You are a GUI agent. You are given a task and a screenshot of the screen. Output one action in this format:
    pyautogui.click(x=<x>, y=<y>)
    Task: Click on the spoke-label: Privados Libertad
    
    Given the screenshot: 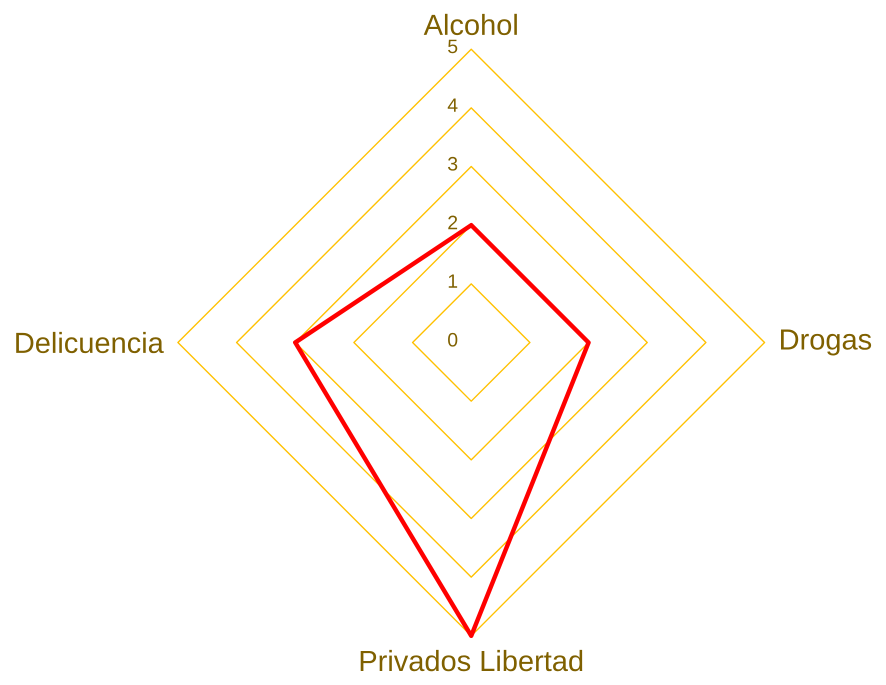 What is the action you would take?
    pyautogui.click(x=471, y=661)
    